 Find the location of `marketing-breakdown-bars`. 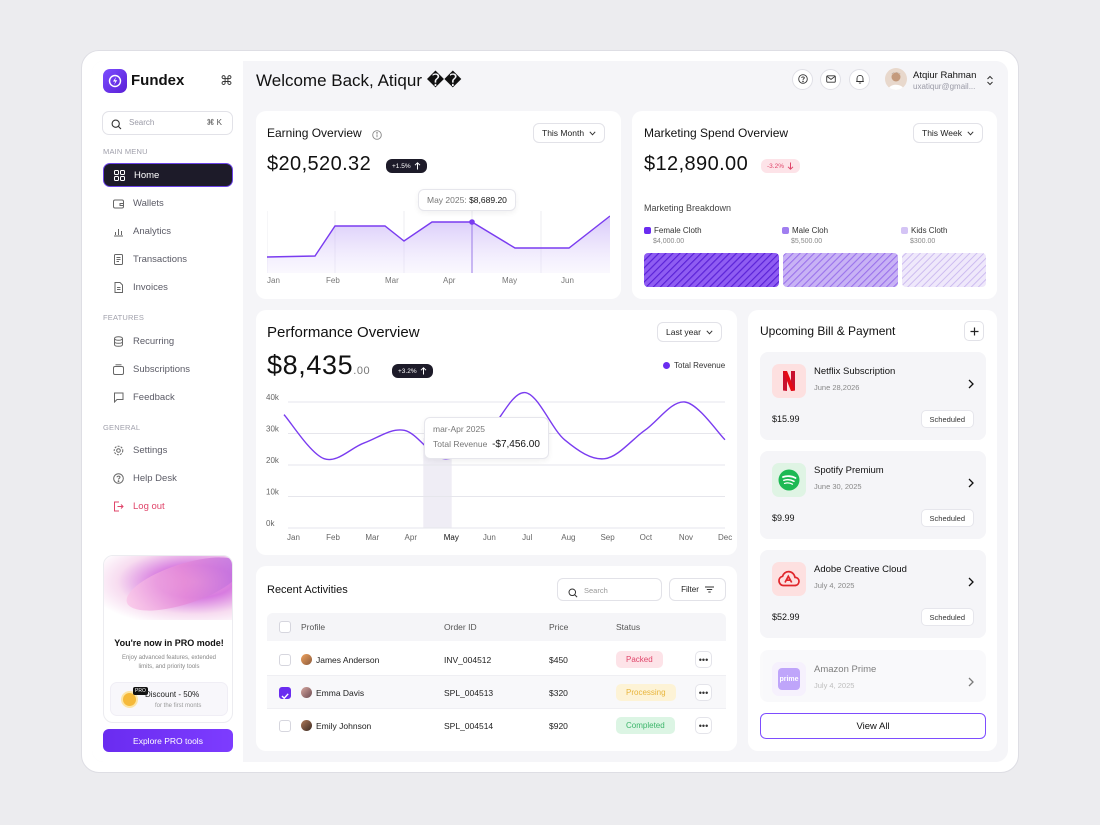

marketing-breakdown-bars is located at coordinates (815, 270).